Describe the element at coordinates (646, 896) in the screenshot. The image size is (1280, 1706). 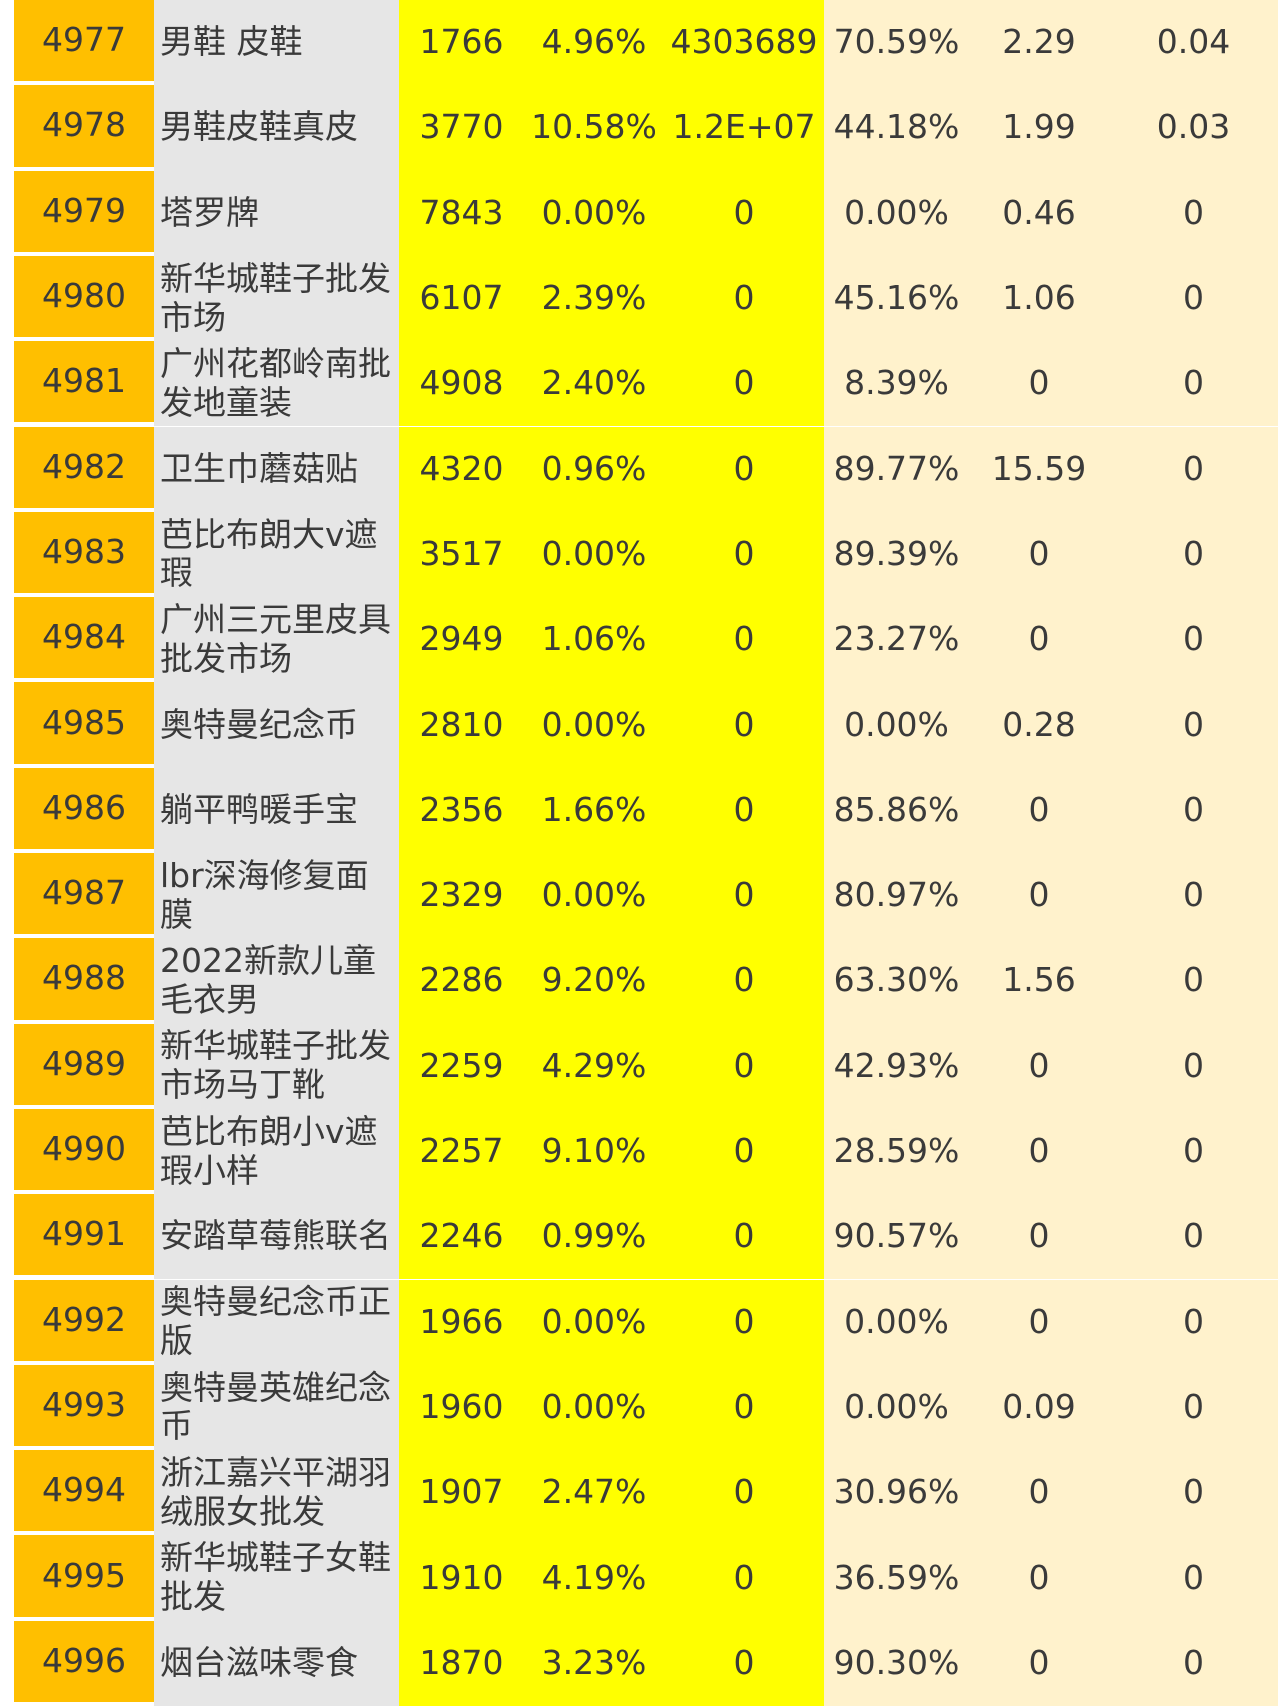
I see `table-row: 4987 lbr深海修复面膜 2329 0.00% 0 80.97% 0 0` at that location.